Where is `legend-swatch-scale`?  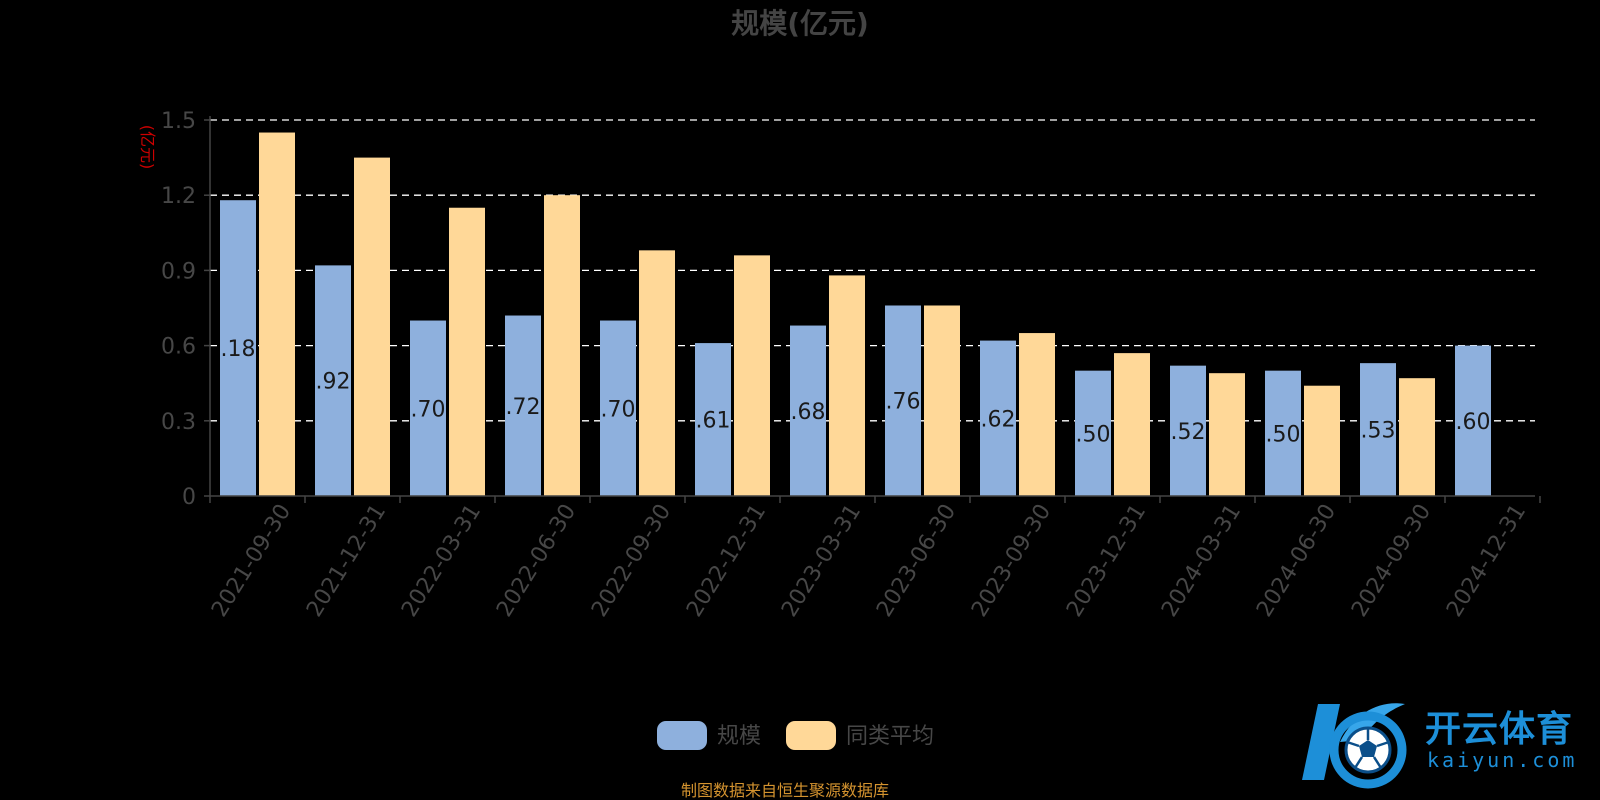
legend-swatch-scale is located at coordinates (682, 735).